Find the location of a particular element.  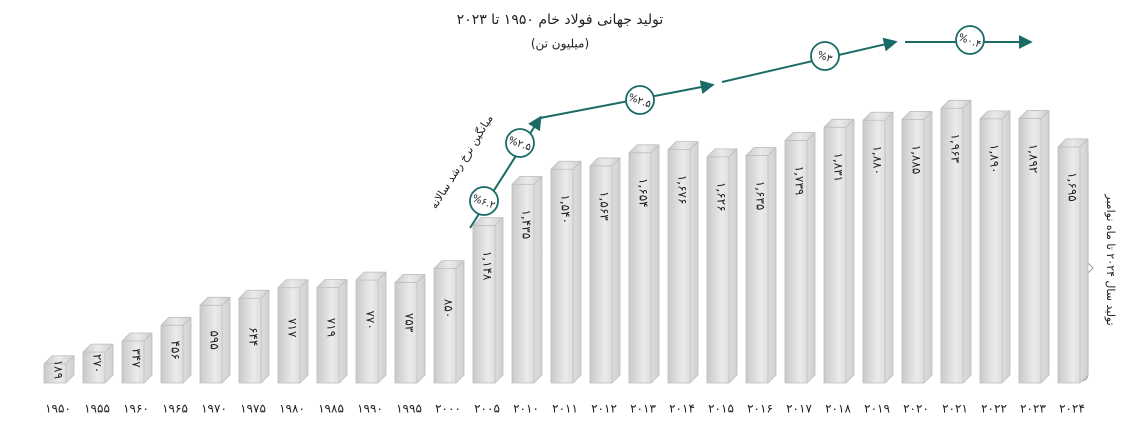

value-label: ۴۵۶ is located at coordinates (176, 349).